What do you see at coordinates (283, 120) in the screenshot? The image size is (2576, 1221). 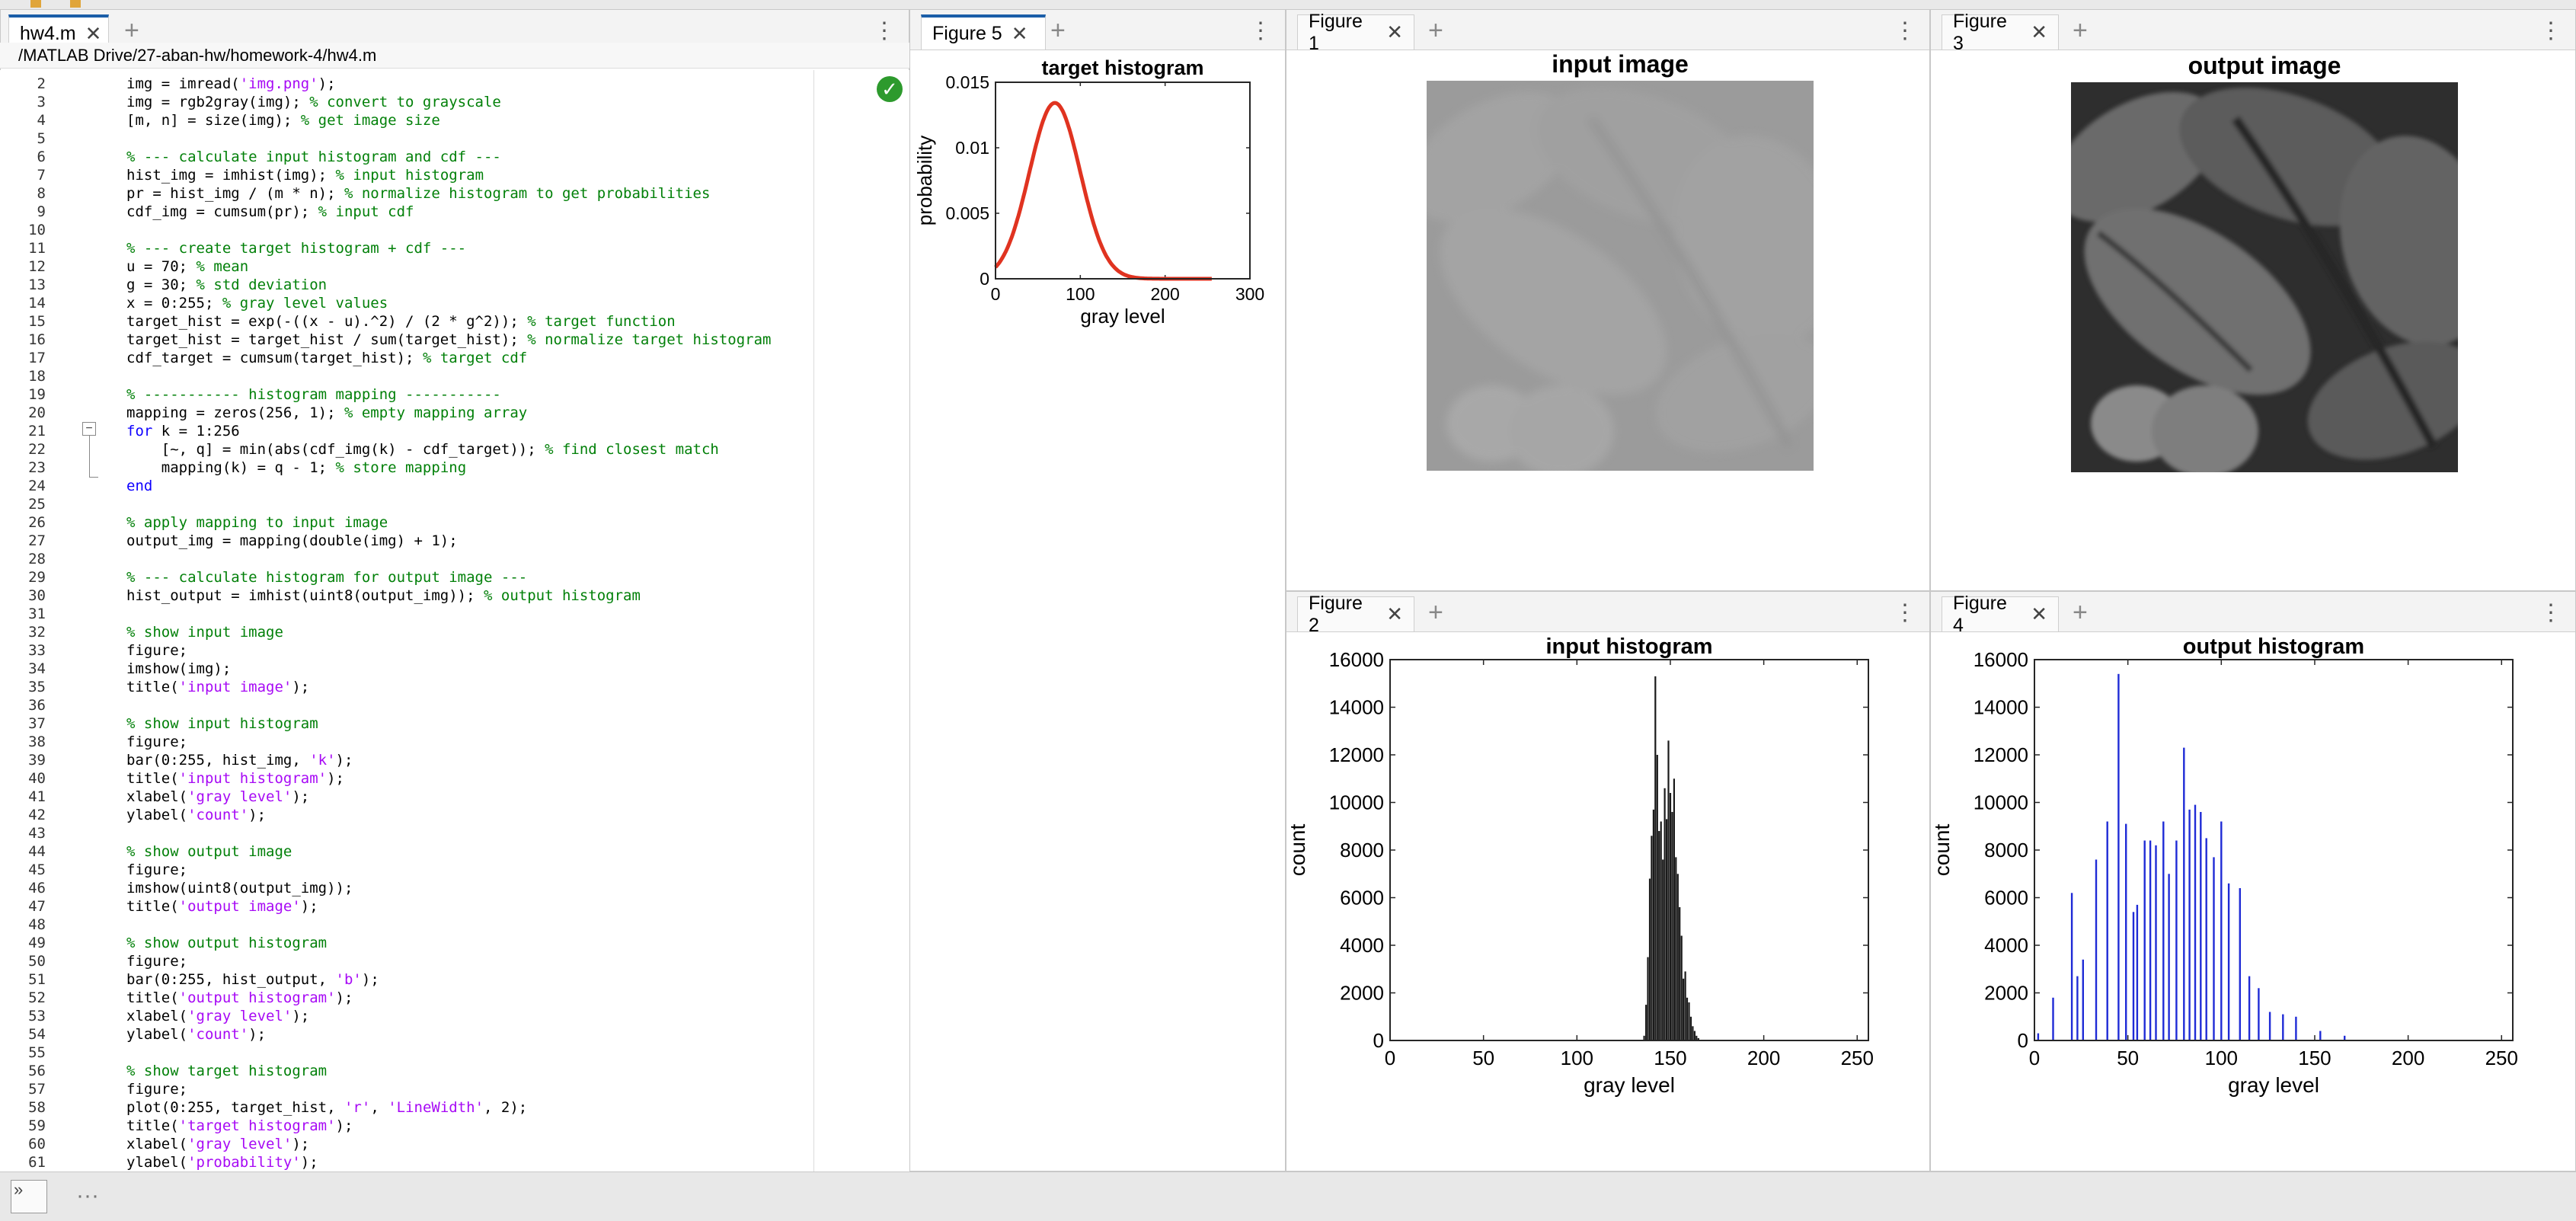 I see `code-line: [m, n] = size(img); % get image size` at bounding box center [283, 120].